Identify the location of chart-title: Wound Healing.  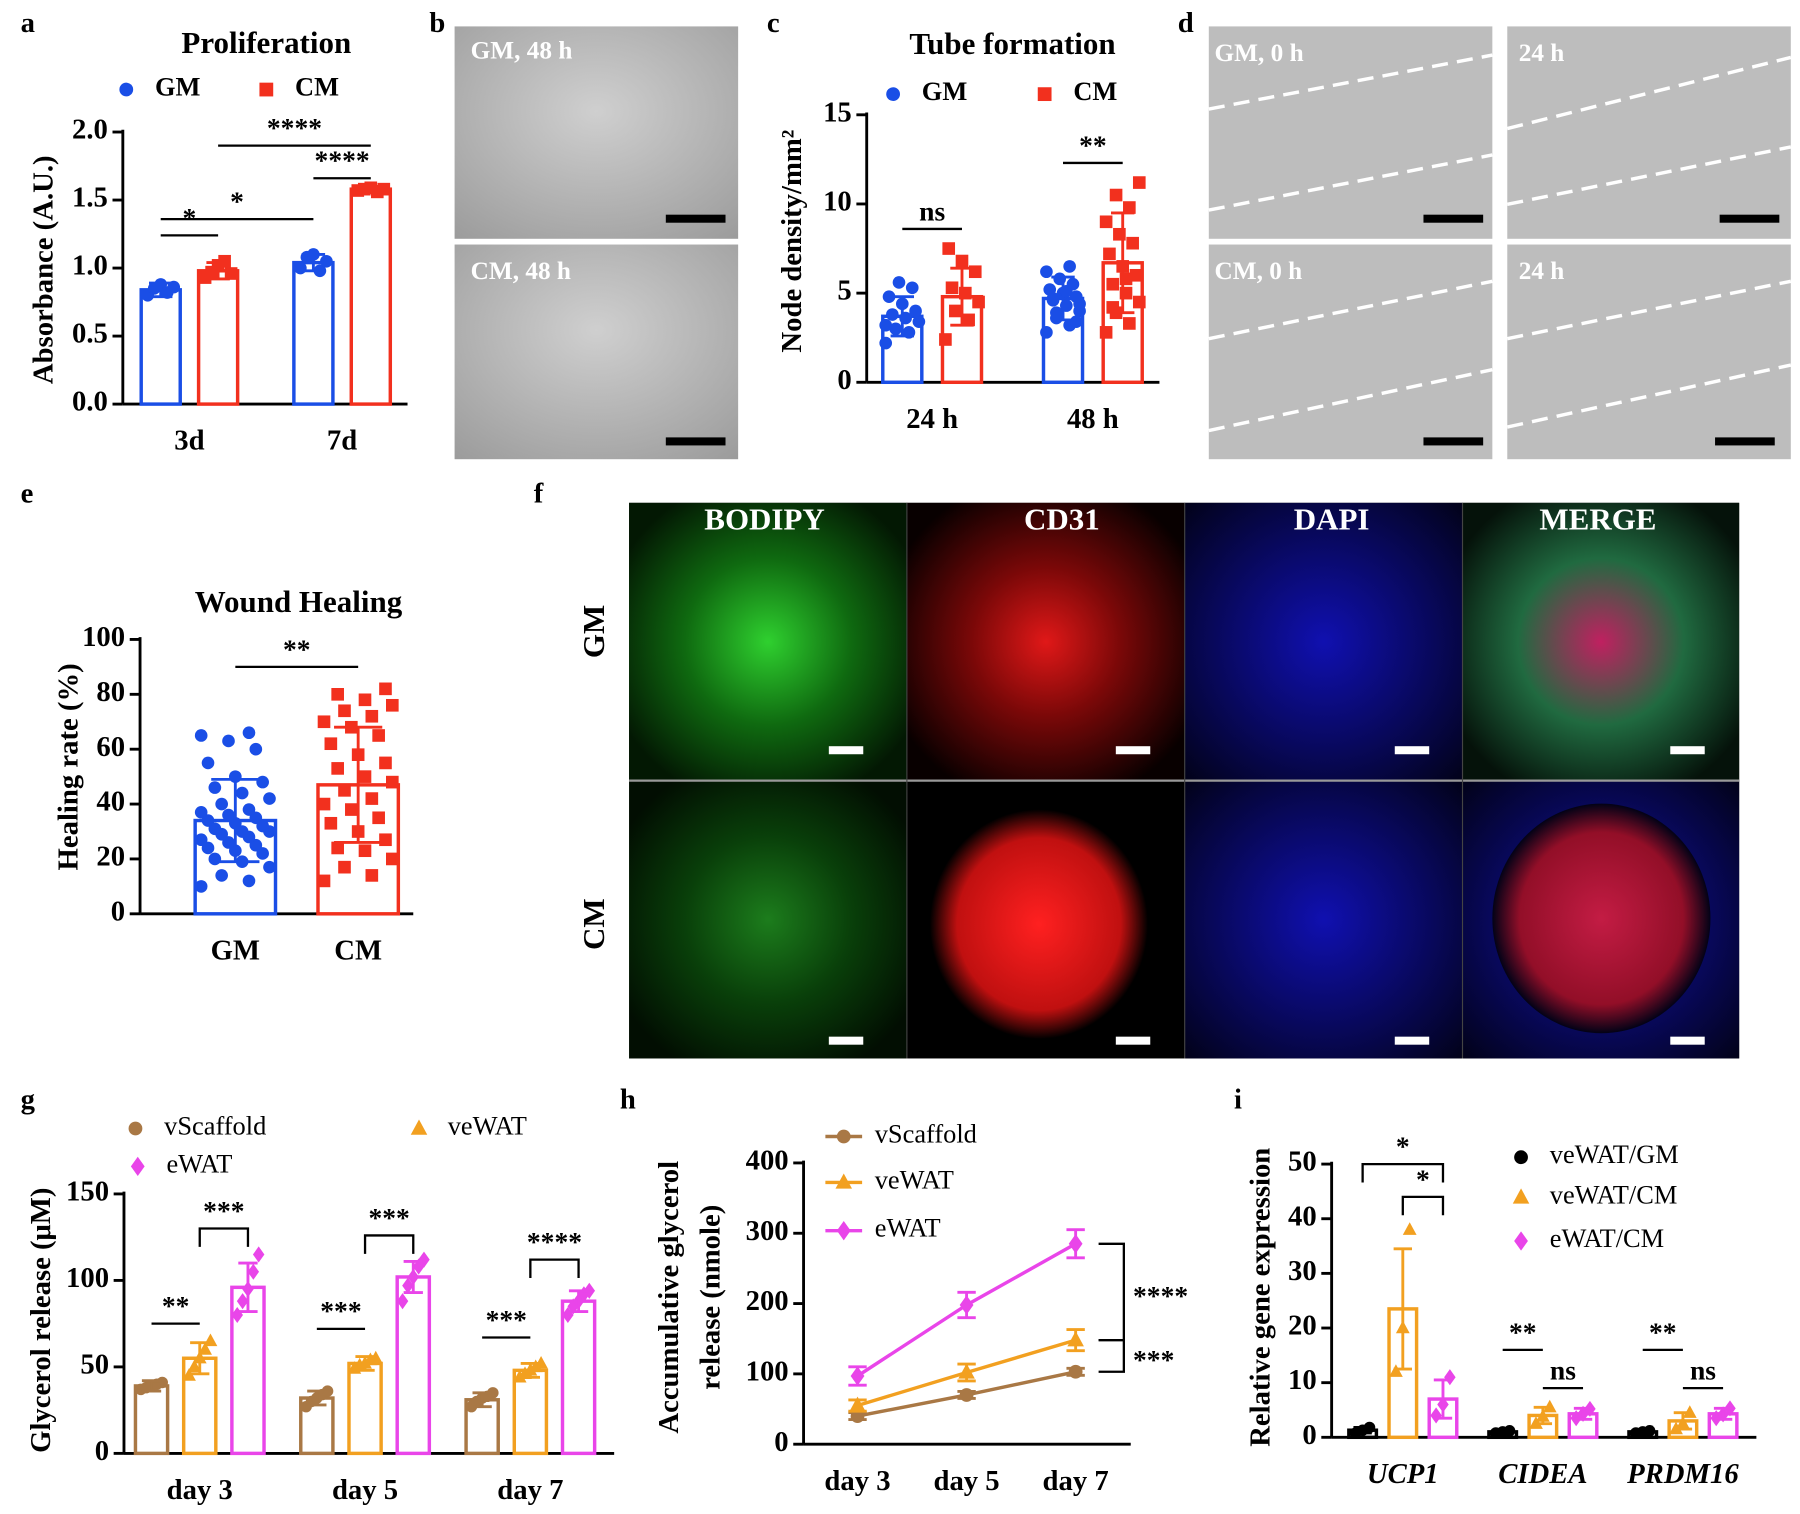
(299, 601).